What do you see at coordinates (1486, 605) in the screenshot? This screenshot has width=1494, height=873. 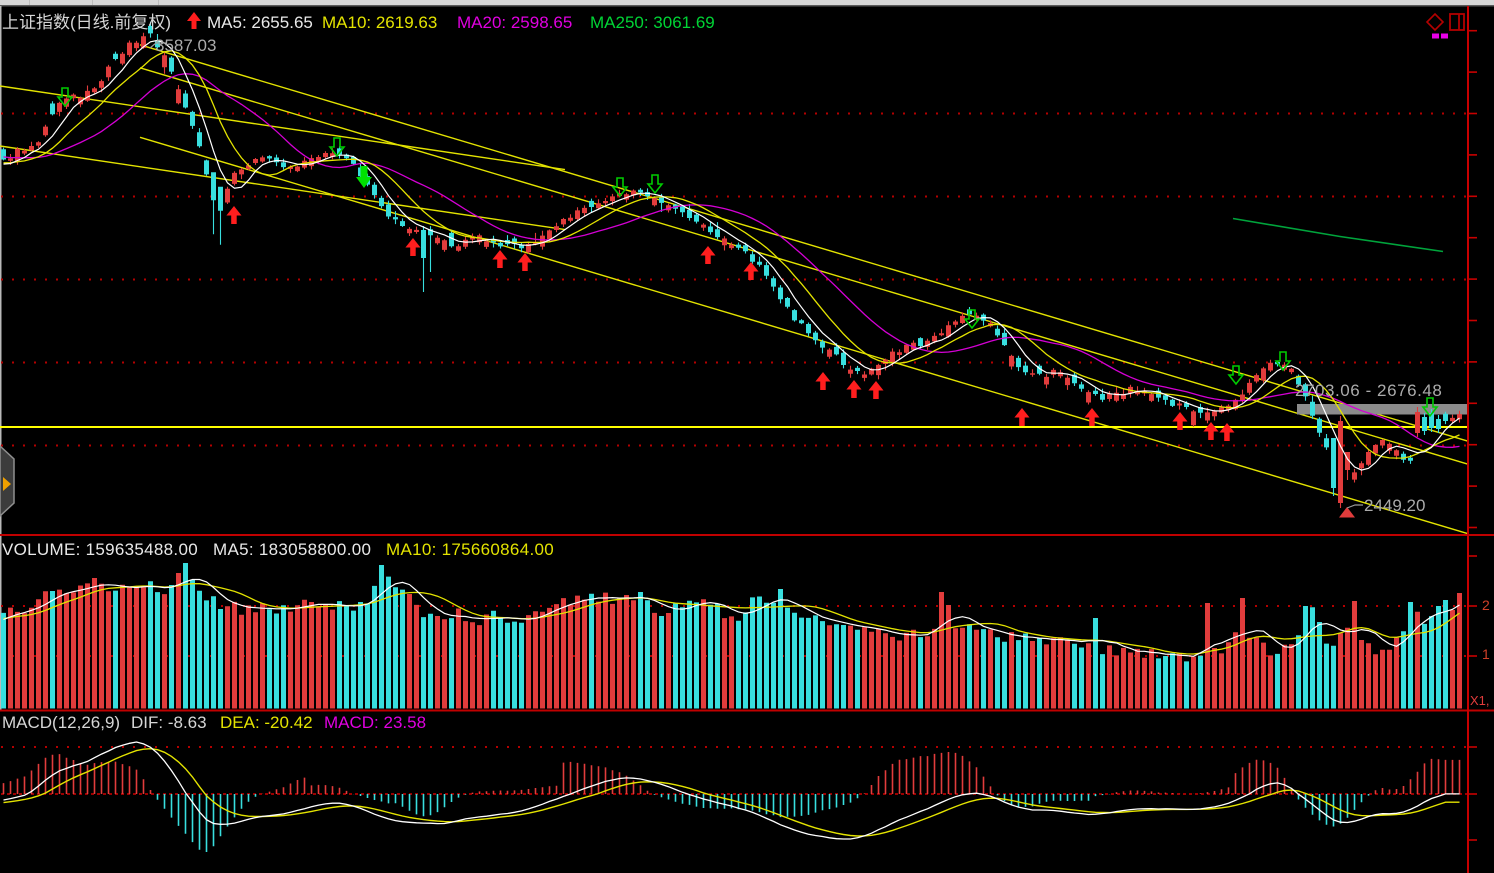 I see `svg-text: 2` at bounding box center [1486, 605].